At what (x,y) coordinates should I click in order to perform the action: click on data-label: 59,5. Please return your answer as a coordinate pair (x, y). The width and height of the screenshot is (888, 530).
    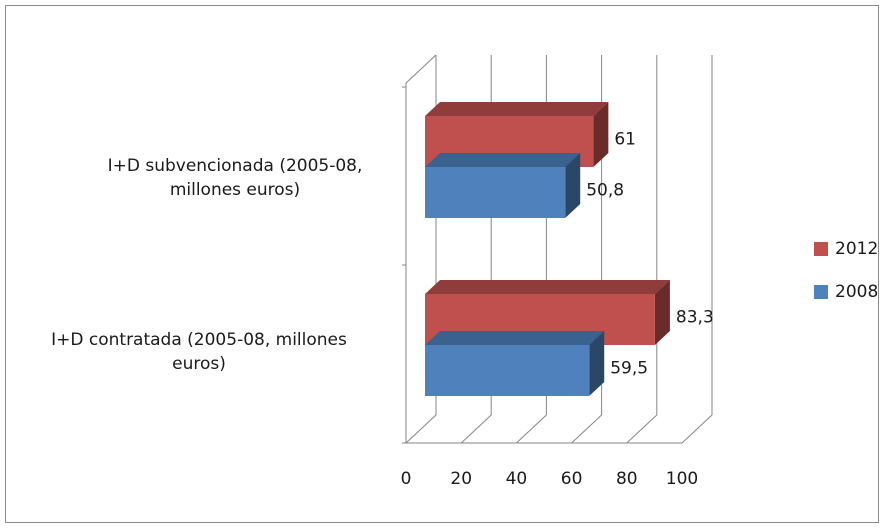
    Looking at the image, I should click on (629, 369).